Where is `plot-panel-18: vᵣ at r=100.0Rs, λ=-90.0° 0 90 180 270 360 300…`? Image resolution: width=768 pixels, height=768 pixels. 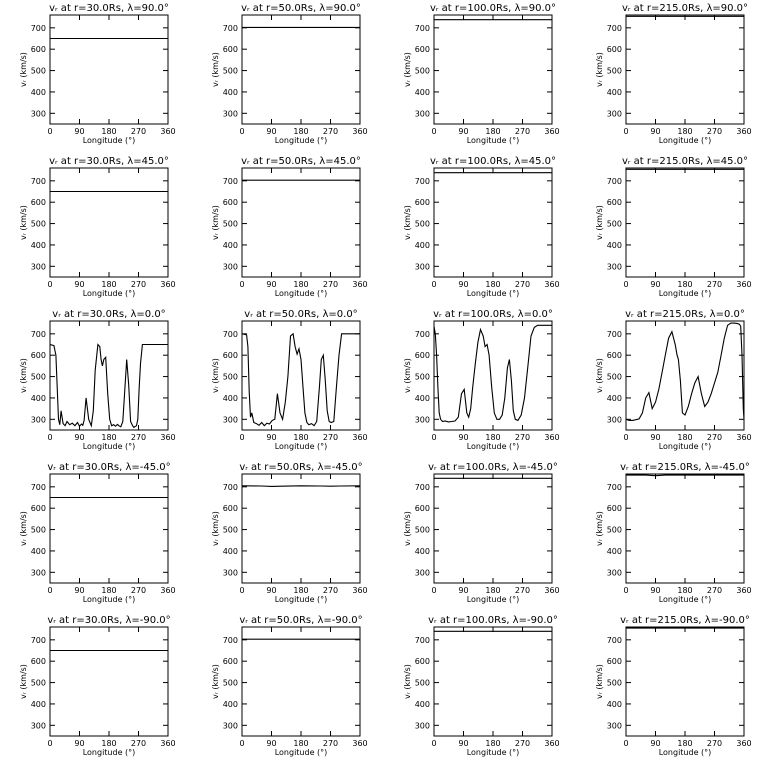
plot-panel-18: vᵣ at r=100.0Rs, λ=-90.0° 0 90 180 270 360 300… is located at coordinates (481, 686).